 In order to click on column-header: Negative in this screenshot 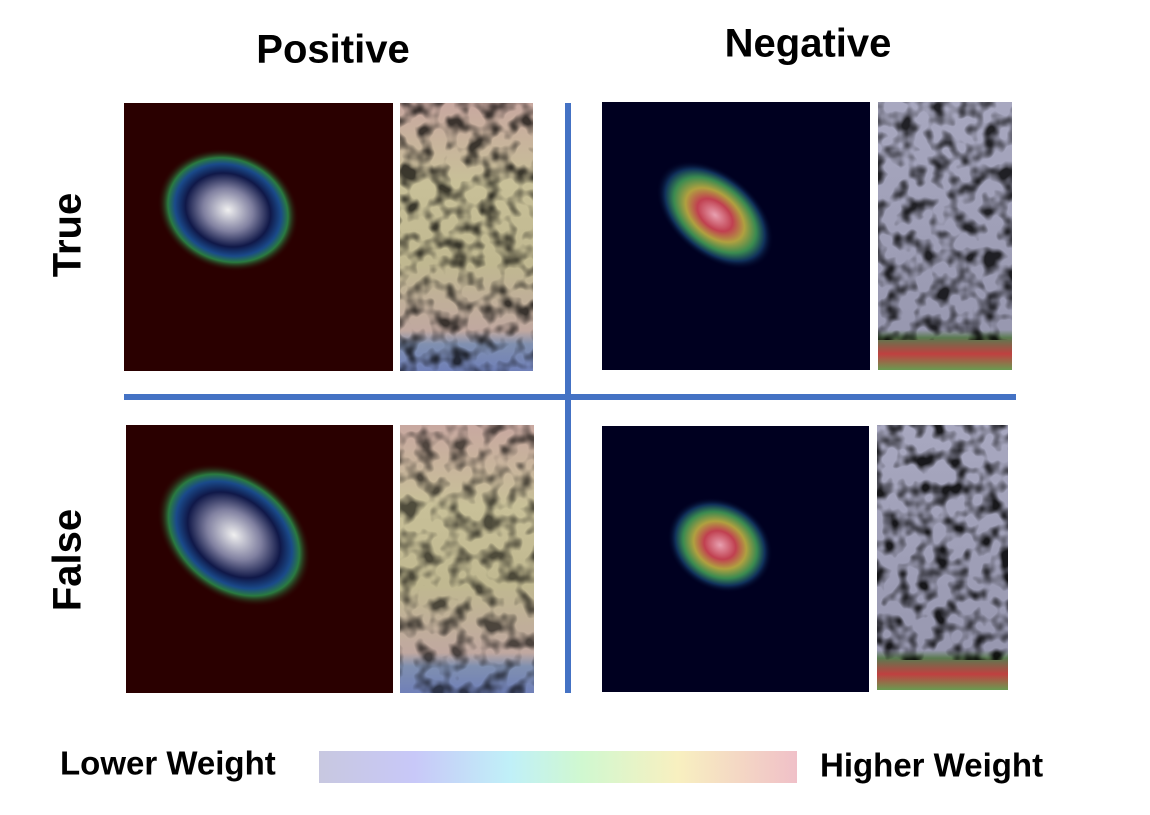, I will do `click(808, 44)`.